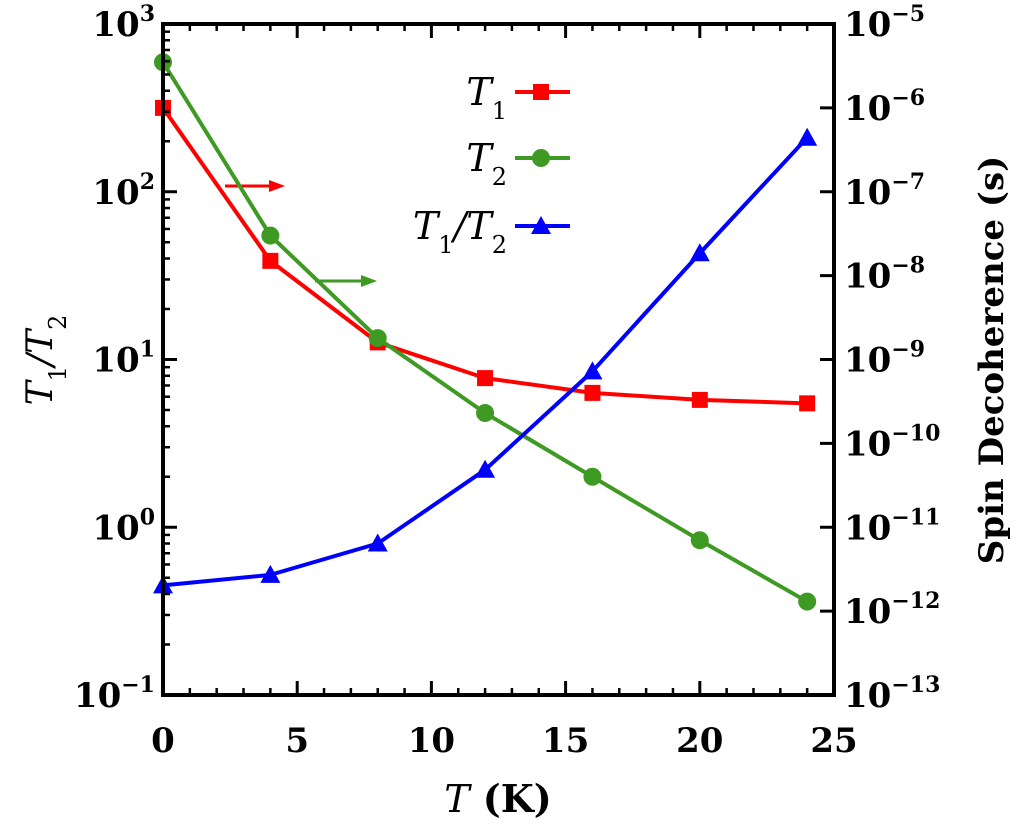 The height and width of the screenshot is (827, 1031). Describe the element at coordinates (114, 694) in the screenshot. I see `left-tick-label: 10⁻¹` at that location.